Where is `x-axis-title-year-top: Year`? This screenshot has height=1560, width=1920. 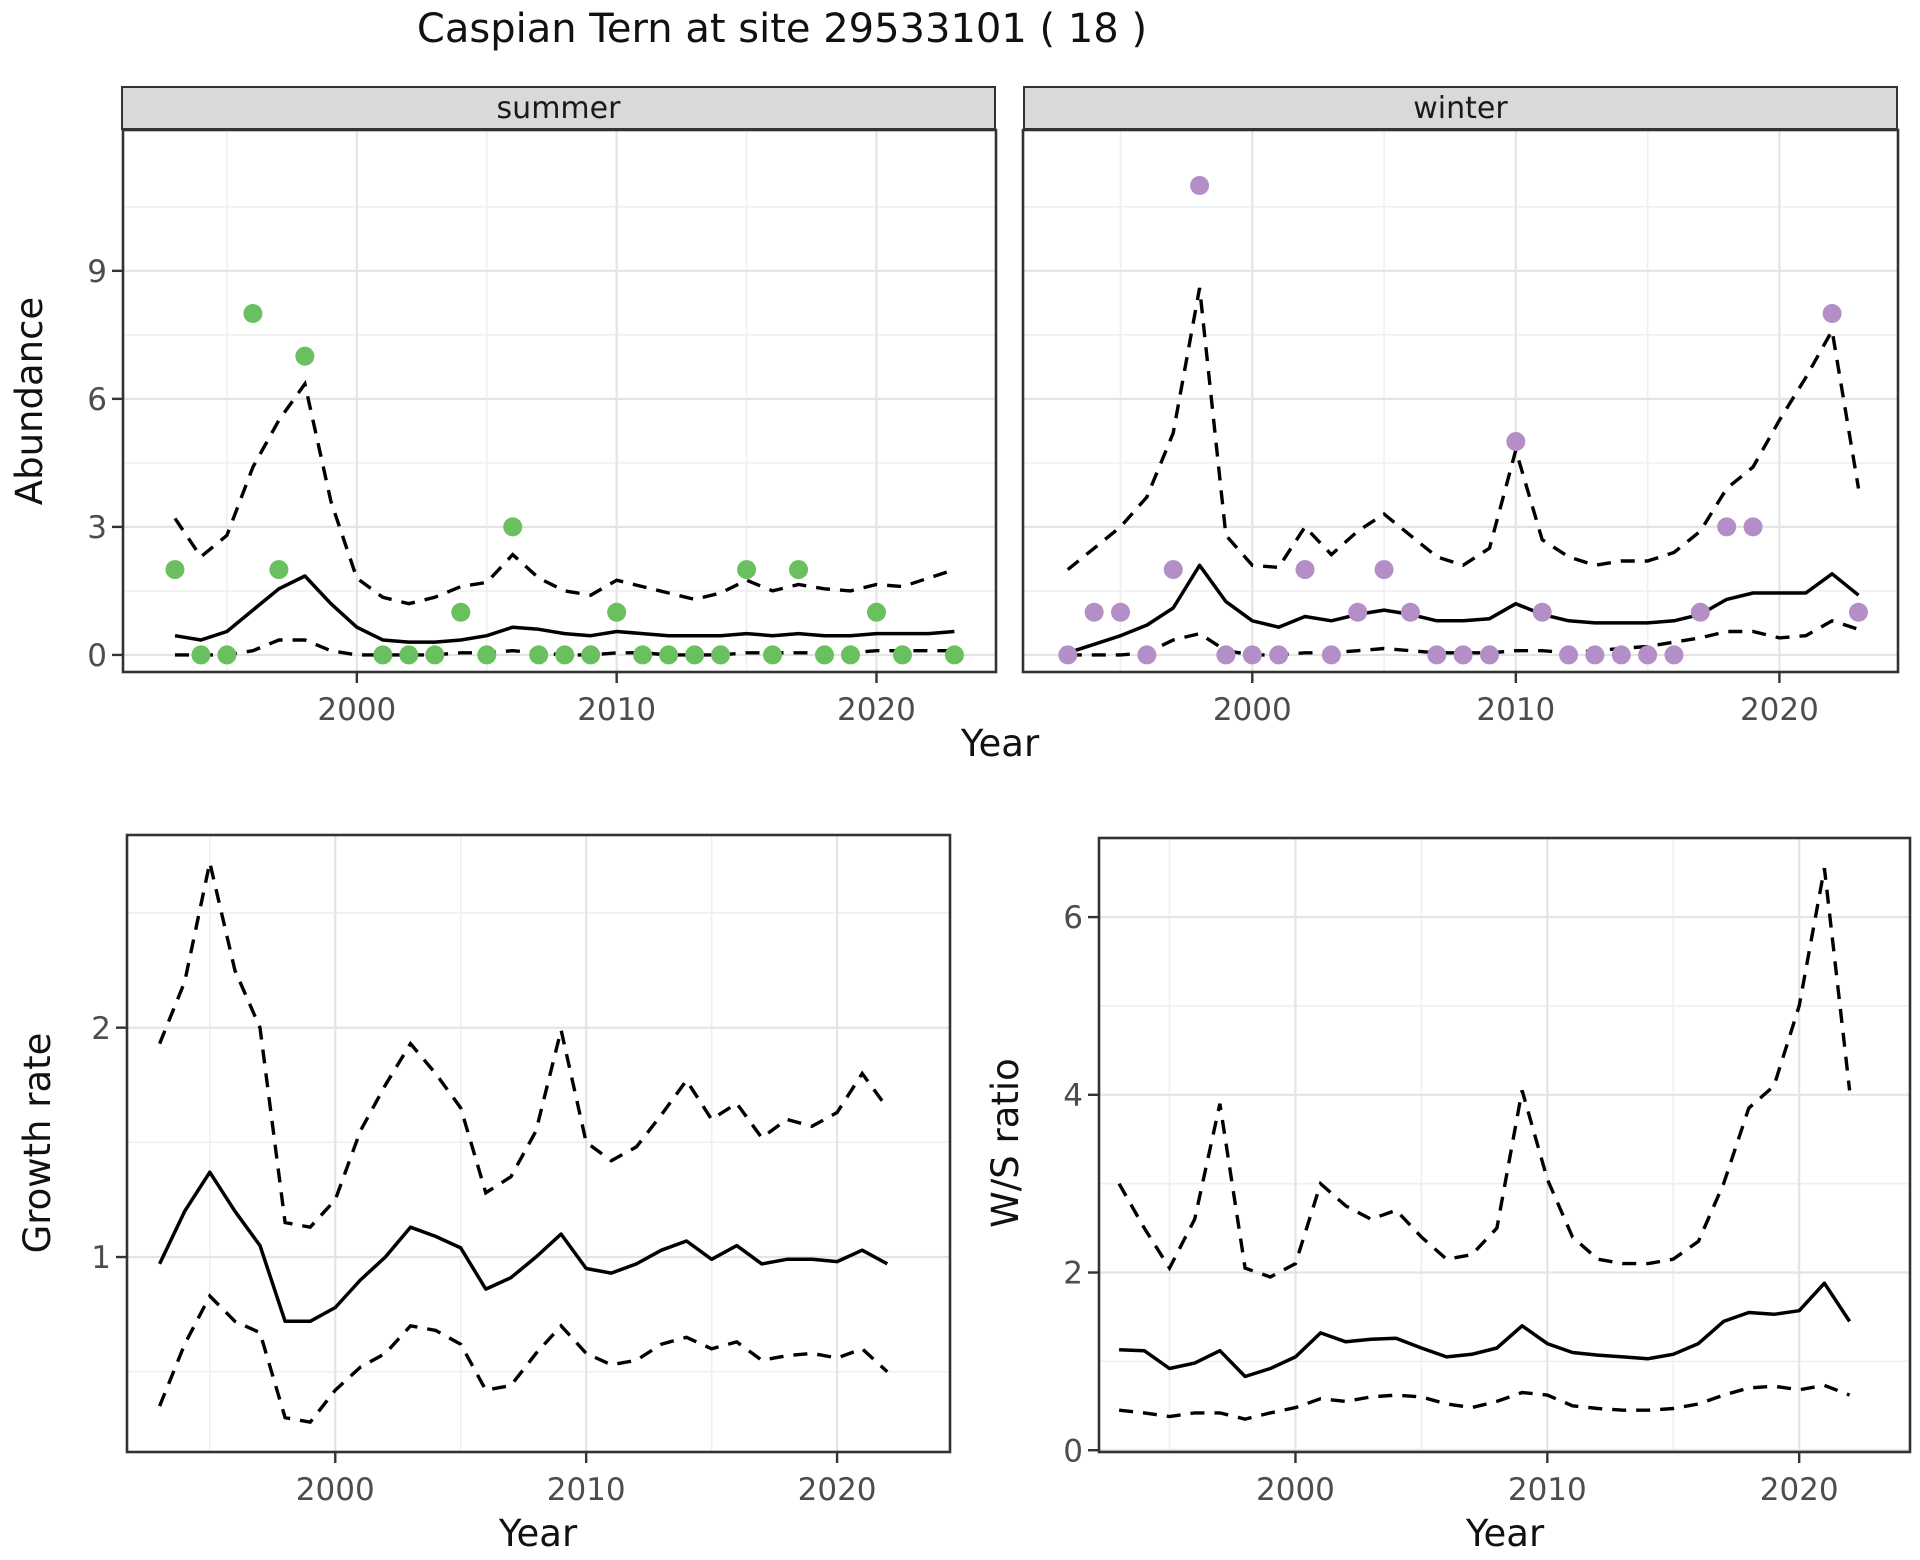
x-axis-title-year-top: Year is located at coordinates (1000, 743).